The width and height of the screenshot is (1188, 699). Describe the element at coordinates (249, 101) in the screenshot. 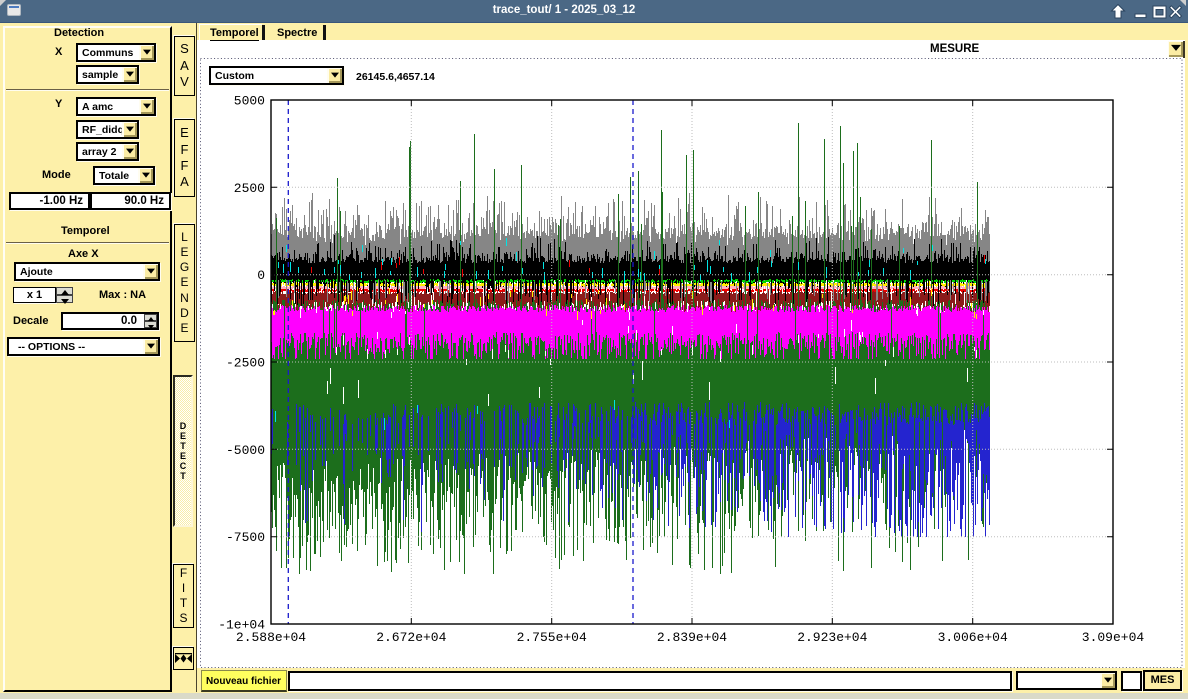

I see `svg-text: 5000` at that location.